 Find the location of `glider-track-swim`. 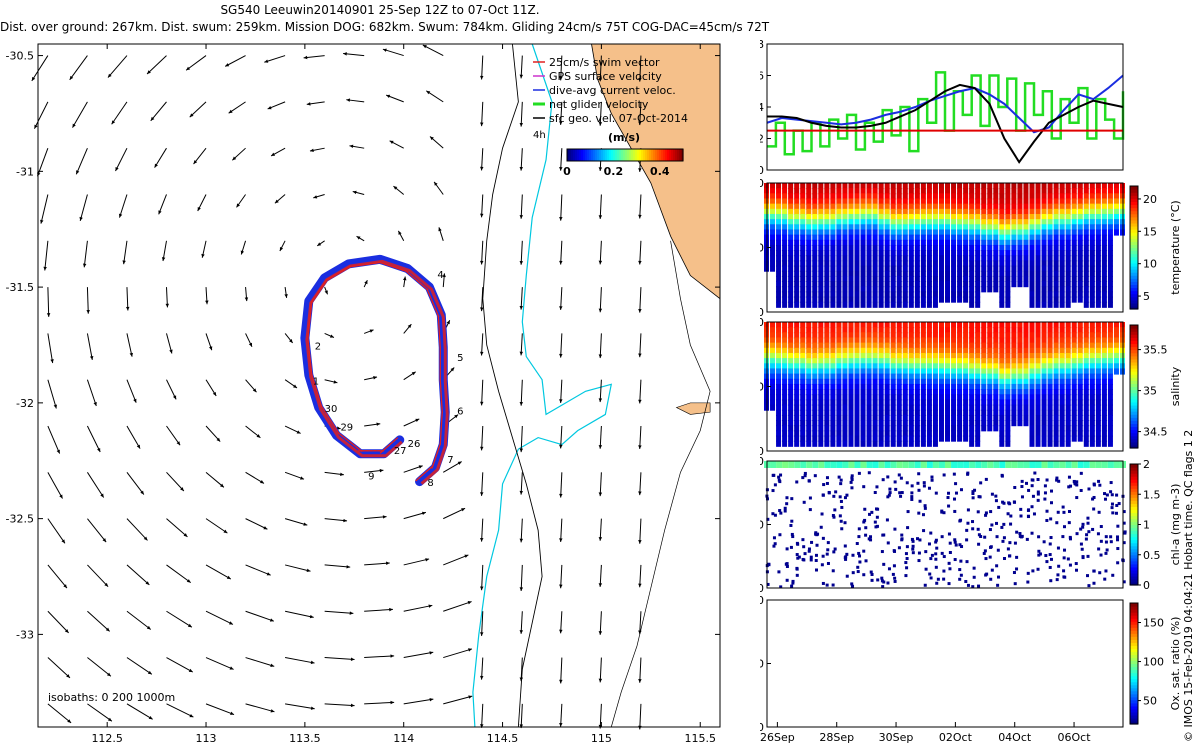

glider-track-swim is located at coordinates (377, 372).